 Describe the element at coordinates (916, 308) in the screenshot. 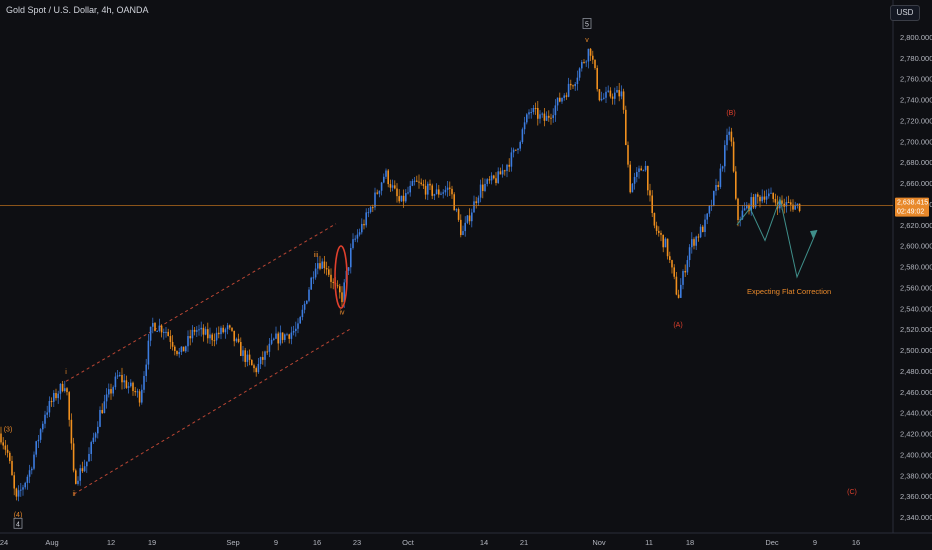

I see `y-tick-label: 2,540.000` at that location.